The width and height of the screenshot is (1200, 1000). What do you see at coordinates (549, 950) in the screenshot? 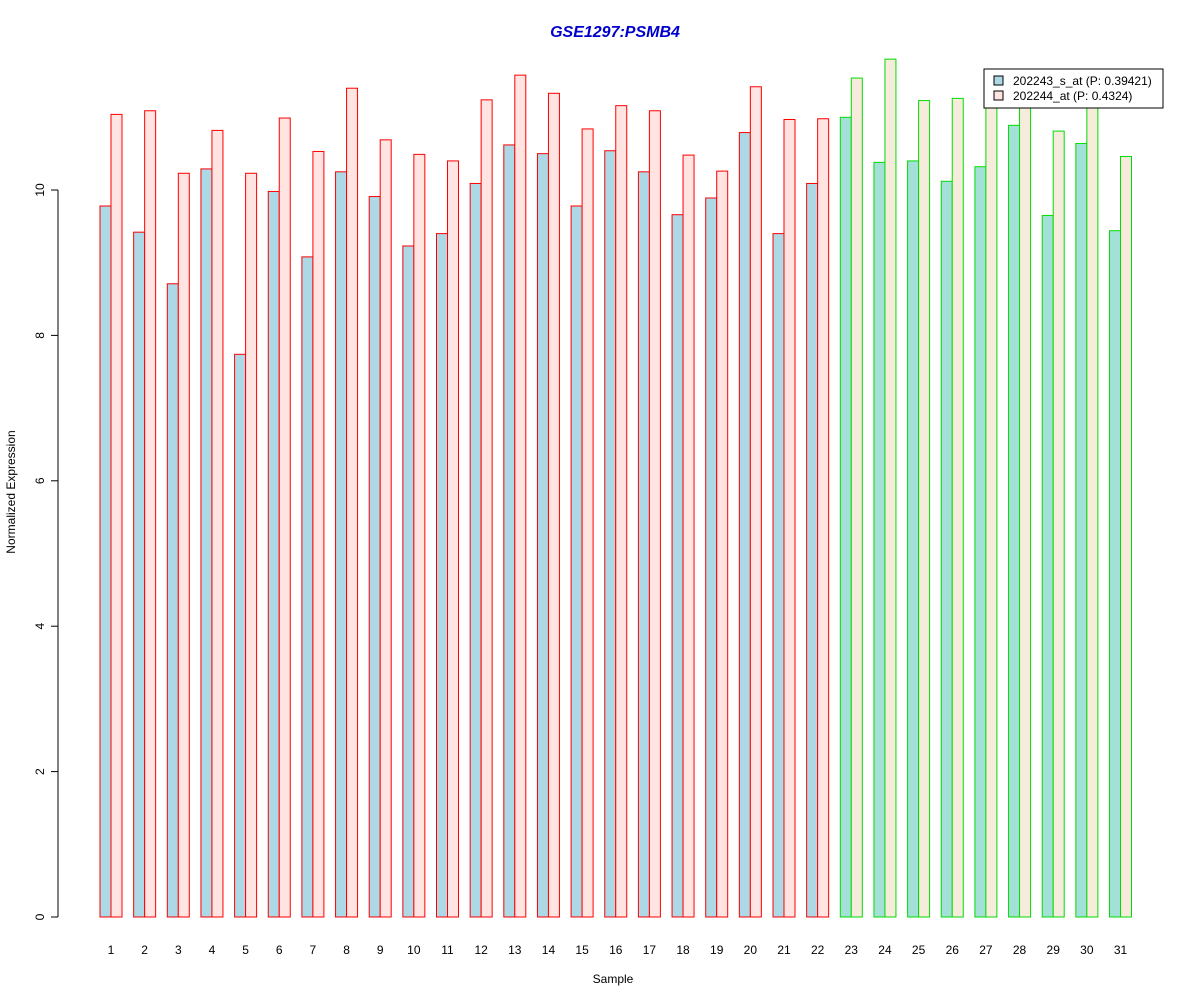
I see `x-tick-label: 14` at bounding box center [549, 950].